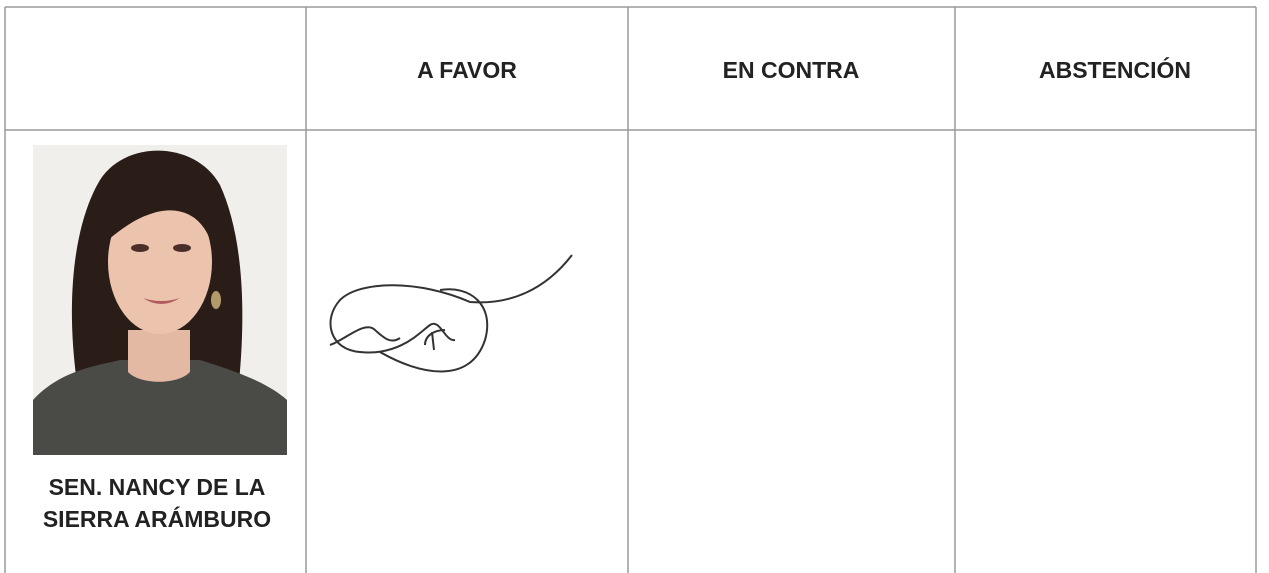 The height and width of the screenshot is (573, 1269). What do you see at coordinates (1115, 69) in the screenshot?
I see `header-abstencion: ABSTENCIÓN` at bounding box center [1115, 69].